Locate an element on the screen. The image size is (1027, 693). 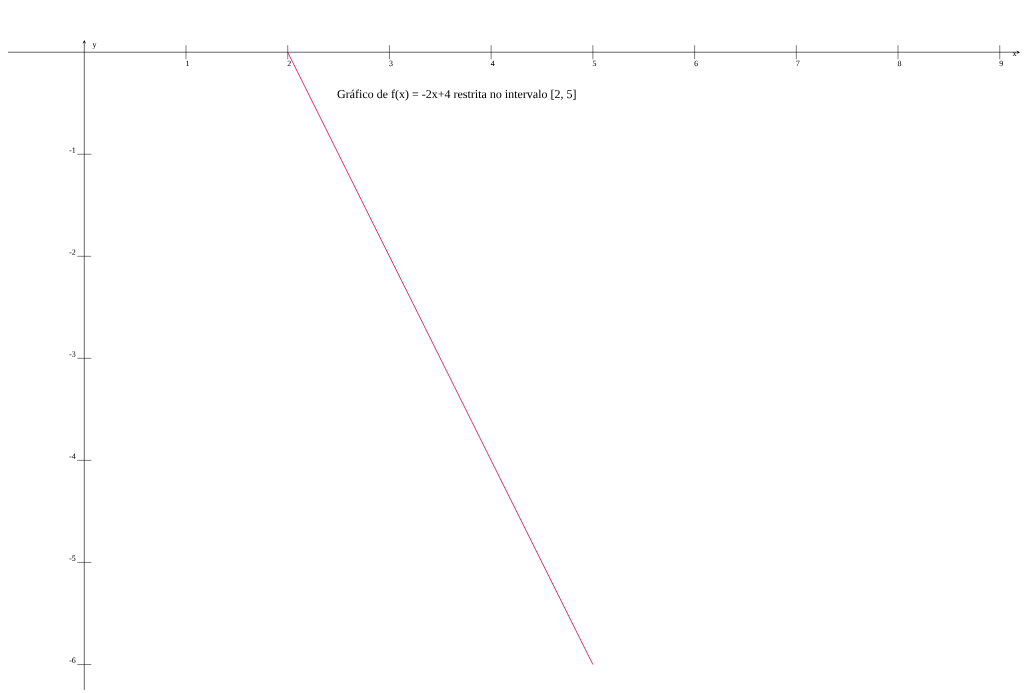
x-tick-label: 2 is located at coordinates (289, 63).